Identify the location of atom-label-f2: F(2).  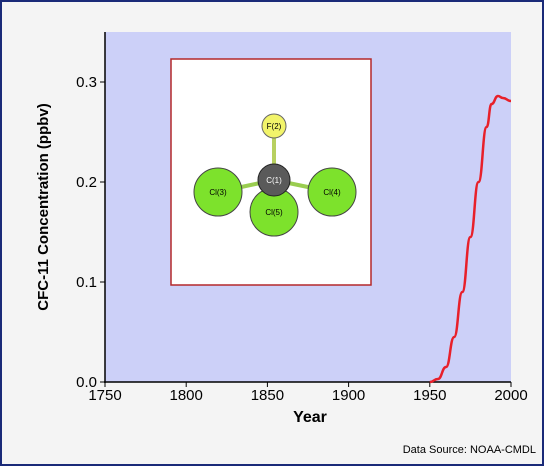
(274, 126).